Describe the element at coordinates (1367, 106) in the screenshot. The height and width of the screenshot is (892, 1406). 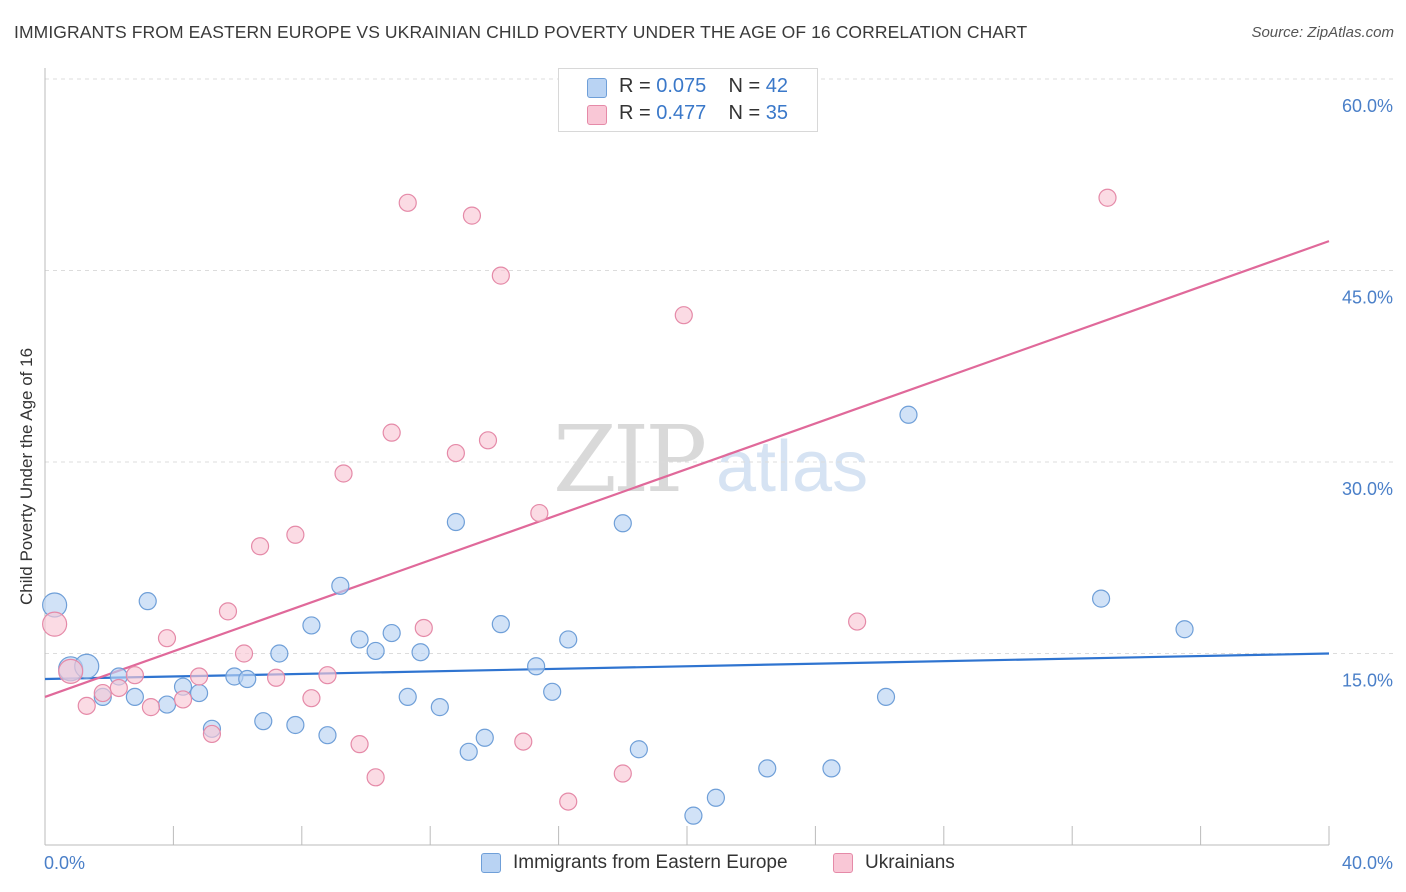
I see `y-tick-label: 60.0%` at that location.